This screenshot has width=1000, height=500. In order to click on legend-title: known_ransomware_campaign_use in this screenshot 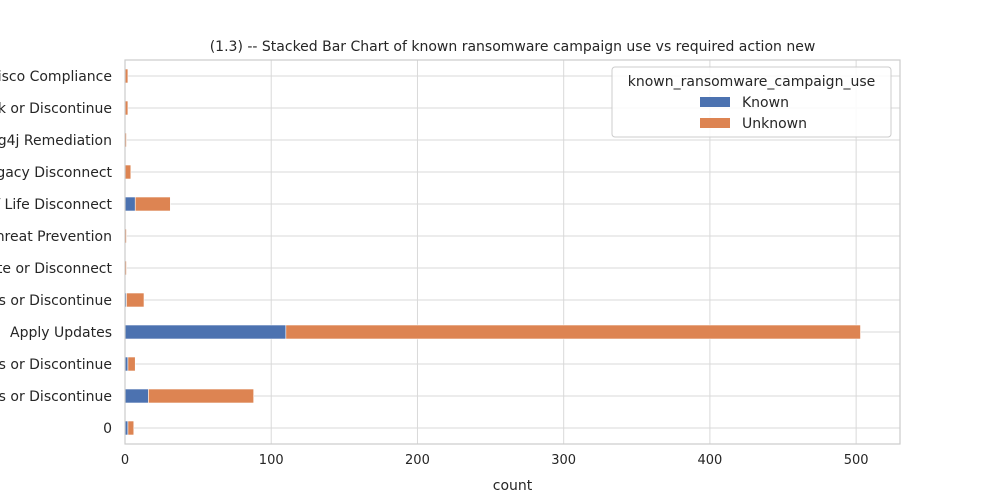, I will do `click(751, 82)`.